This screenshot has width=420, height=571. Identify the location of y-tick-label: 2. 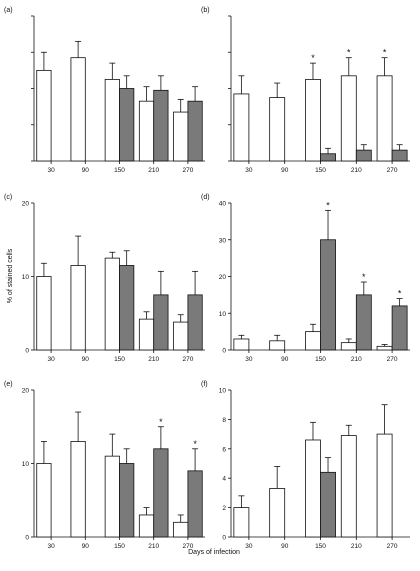
(224, 508).